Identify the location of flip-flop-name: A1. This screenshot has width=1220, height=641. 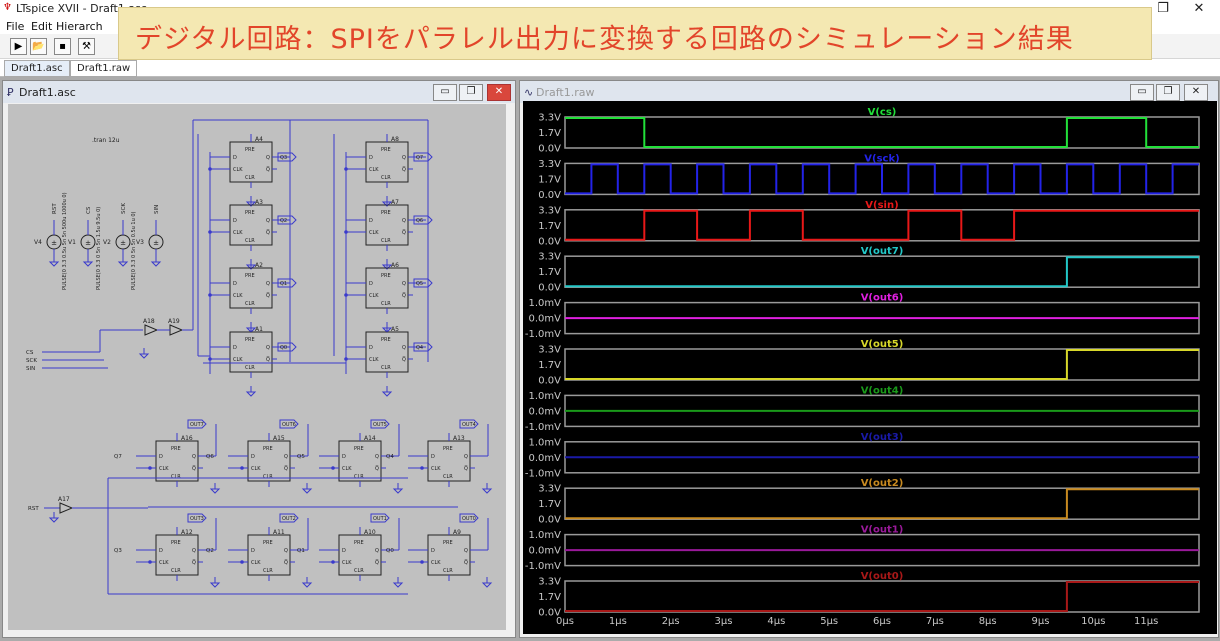
(259, 329).